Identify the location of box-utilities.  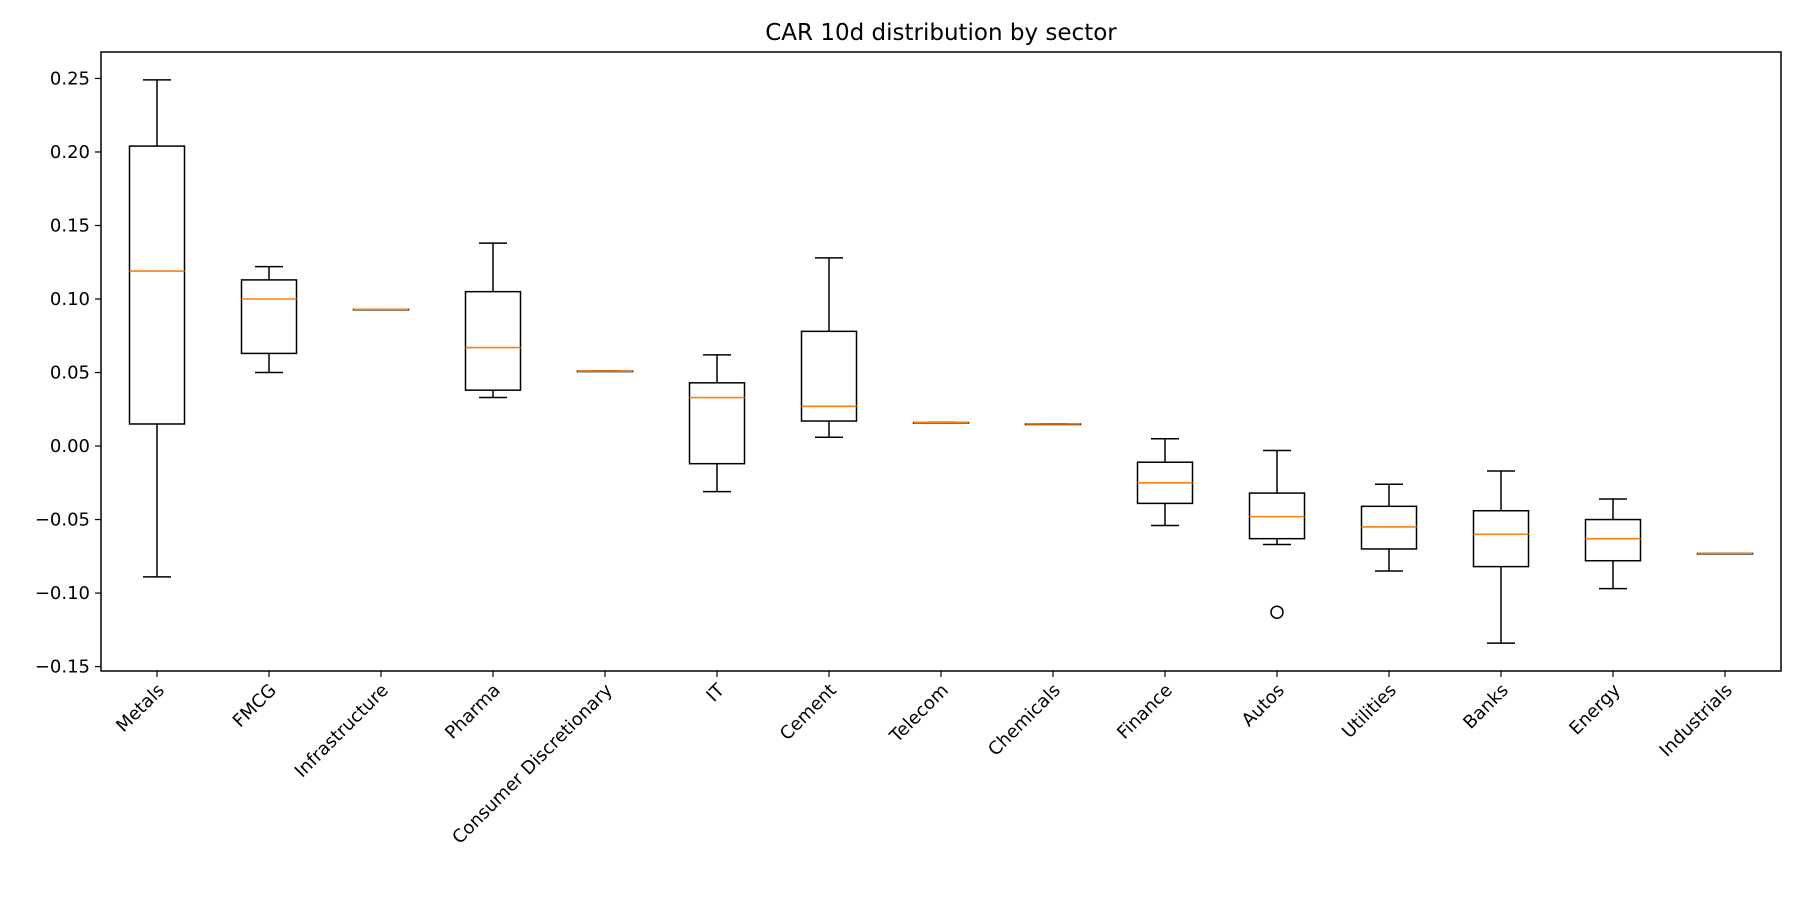
(1389, 527).